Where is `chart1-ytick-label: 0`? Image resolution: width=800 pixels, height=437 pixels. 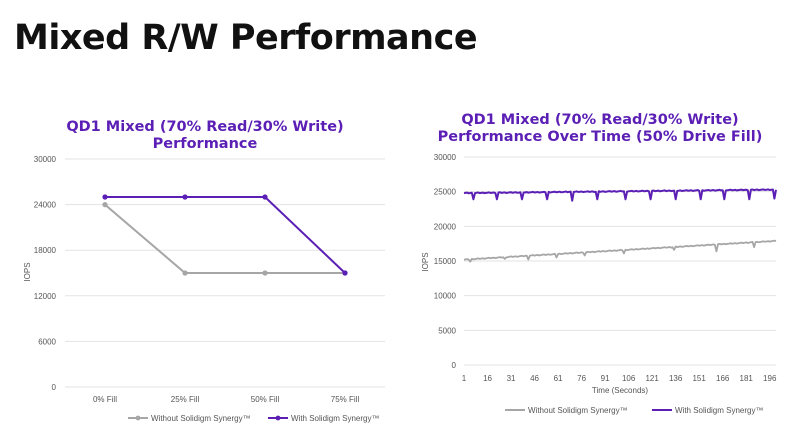
chart1-ytick-label: 0 is located at coordinates (54, 387).